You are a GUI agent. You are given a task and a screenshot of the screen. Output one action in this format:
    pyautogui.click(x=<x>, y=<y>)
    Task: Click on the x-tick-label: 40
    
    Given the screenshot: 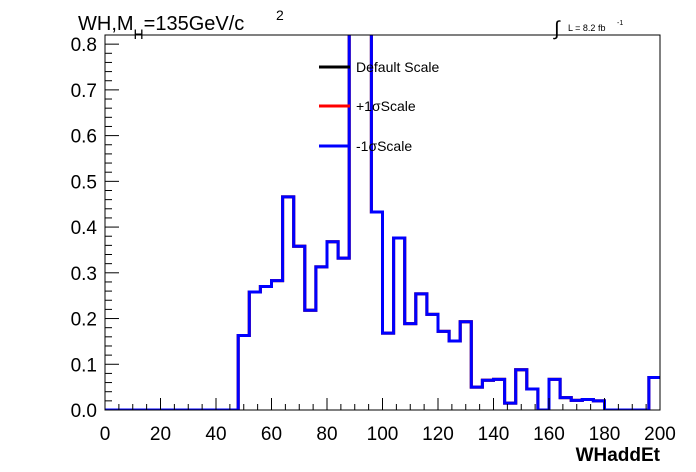 What is the action you would take?
    pyautogui.click(x=215, y=434)
    